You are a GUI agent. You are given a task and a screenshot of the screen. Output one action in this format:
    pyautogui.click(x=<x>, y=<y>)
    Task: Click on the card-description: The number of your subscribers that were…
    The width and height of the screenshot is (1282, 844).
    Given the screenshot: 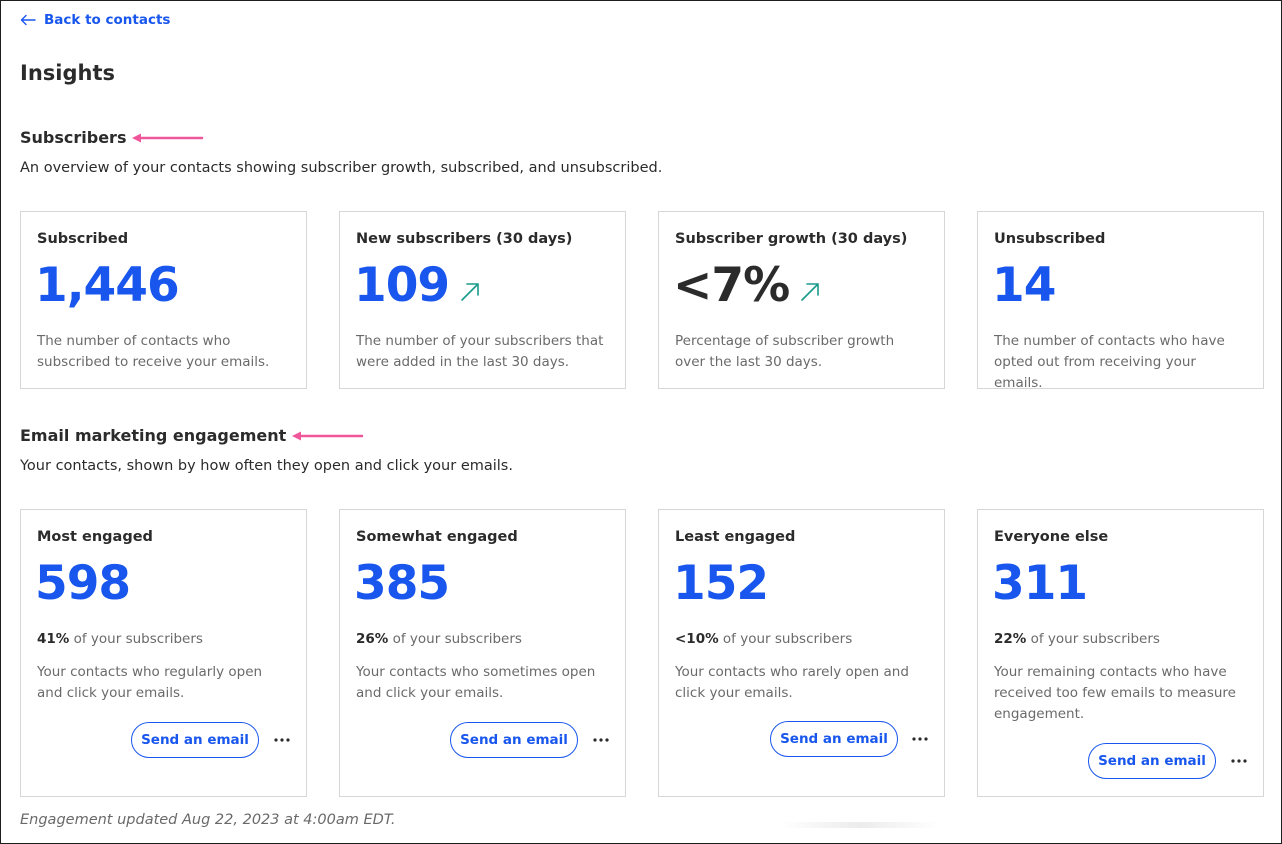 What is the action you would take?
    pyautogui.click(x=480, y=351)
    